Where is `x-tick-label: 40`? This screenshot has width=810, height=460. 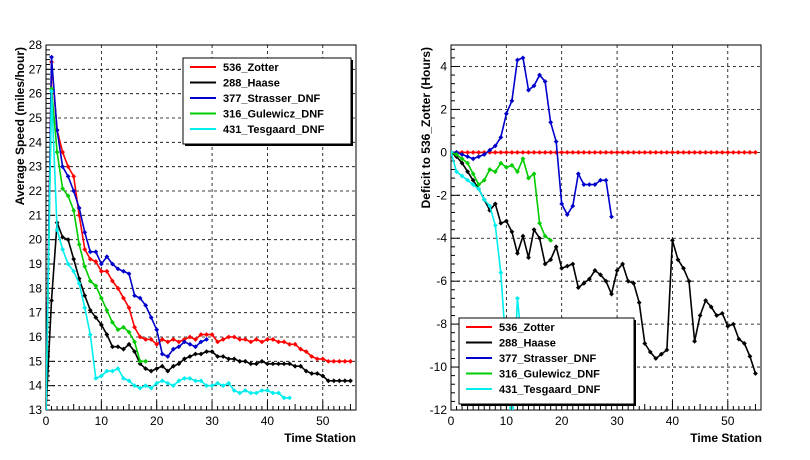
x-tick-label: 40 is located at coordinates (268, 421).